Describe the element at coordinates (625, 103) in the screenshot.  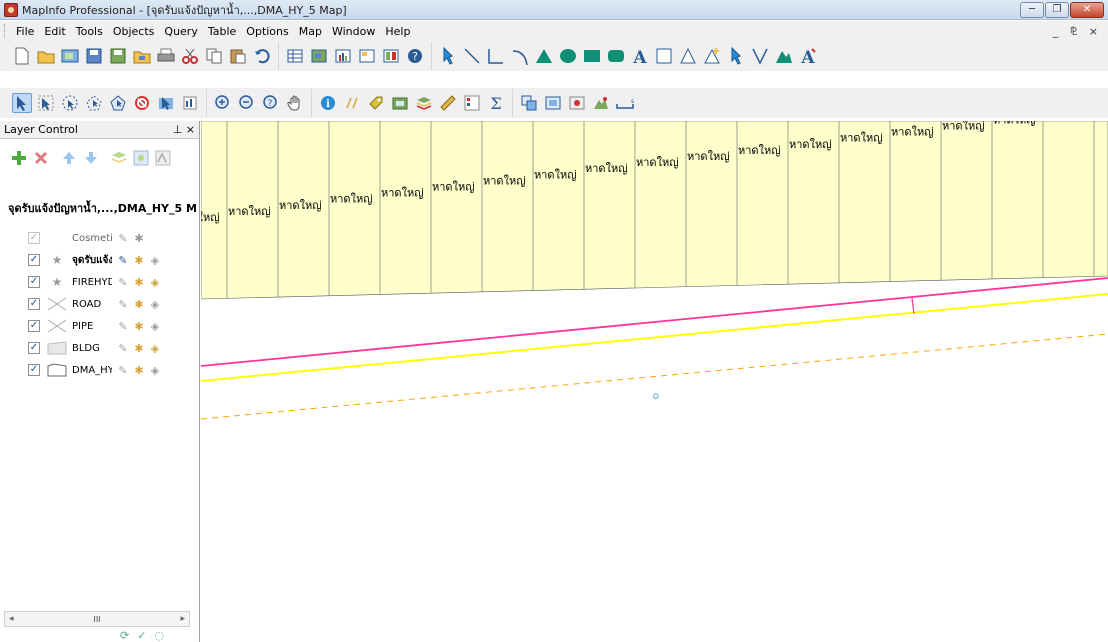
I see `scale-bar-icon: s` at that location.